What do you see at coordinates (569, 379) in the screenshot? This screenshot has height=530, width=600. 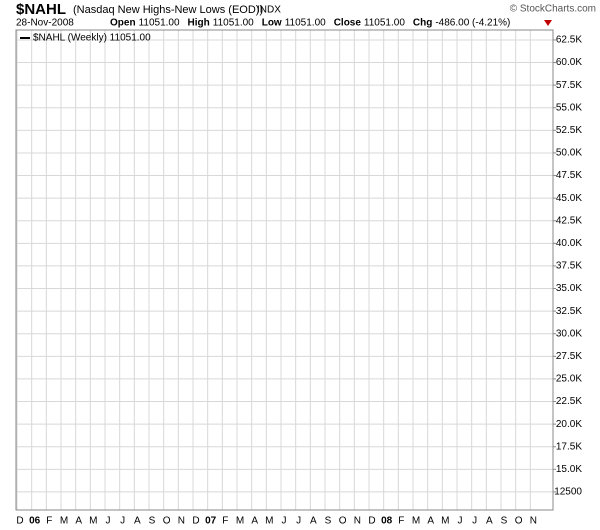 I see `y-tick-label: 25.0K` at bounding box center [569, 379].